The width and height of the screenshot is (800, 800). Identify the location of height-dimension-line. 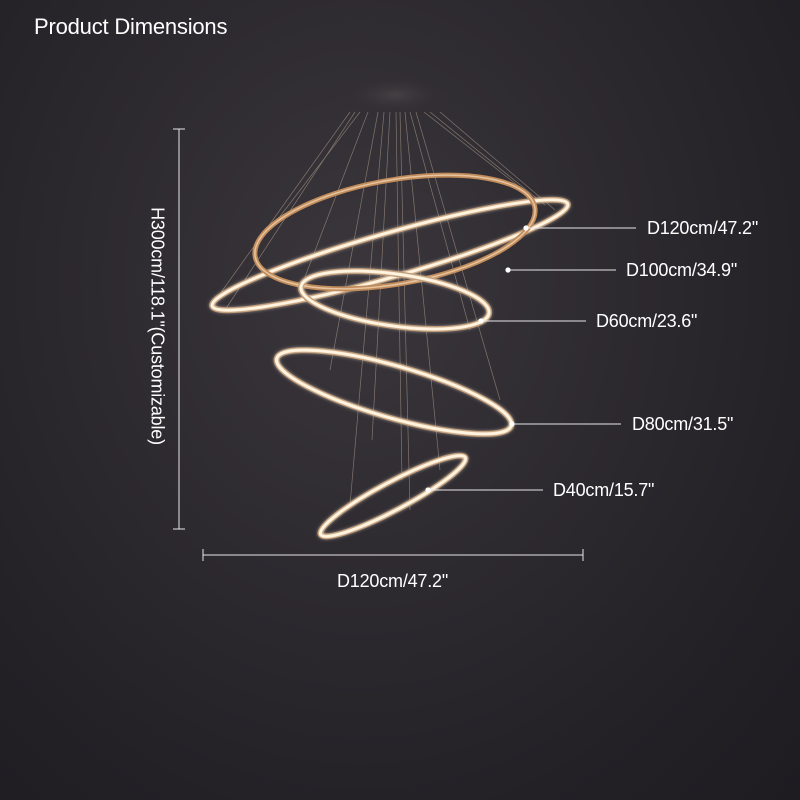
(179, 329).